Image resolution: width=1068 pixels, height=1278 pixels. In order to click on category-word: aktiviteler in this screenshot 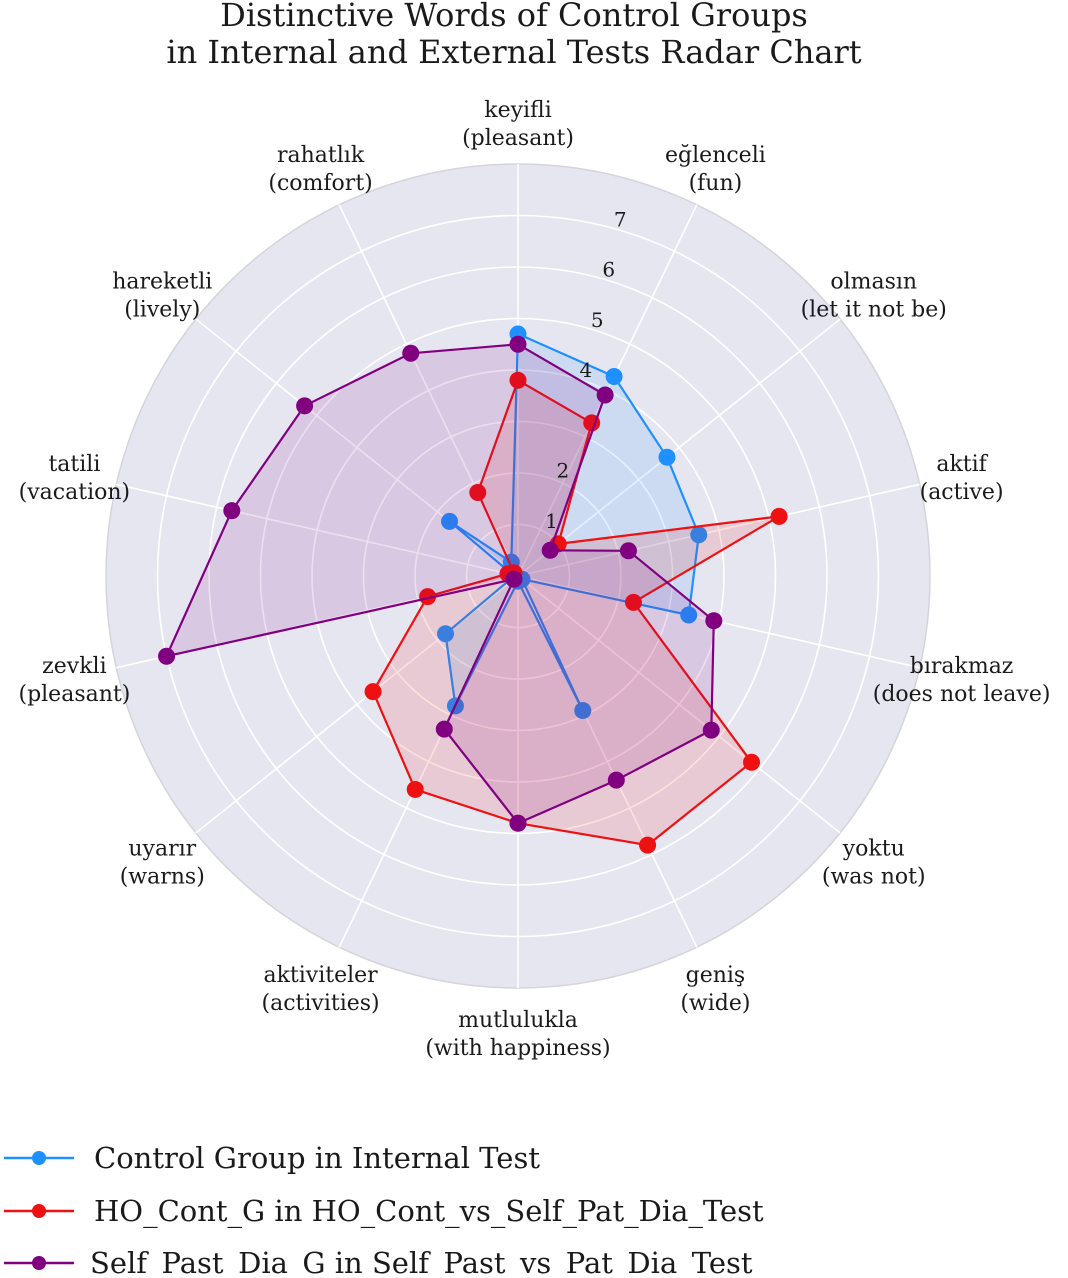, I will do `click(320, 975)`.